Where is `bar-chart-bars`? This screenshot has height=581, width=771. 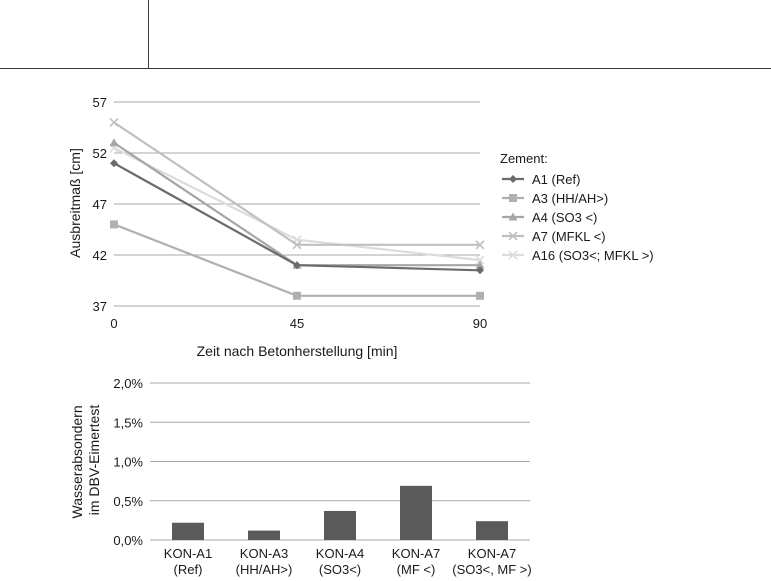 bar-chart-bars is located at coordinates (340, 512).